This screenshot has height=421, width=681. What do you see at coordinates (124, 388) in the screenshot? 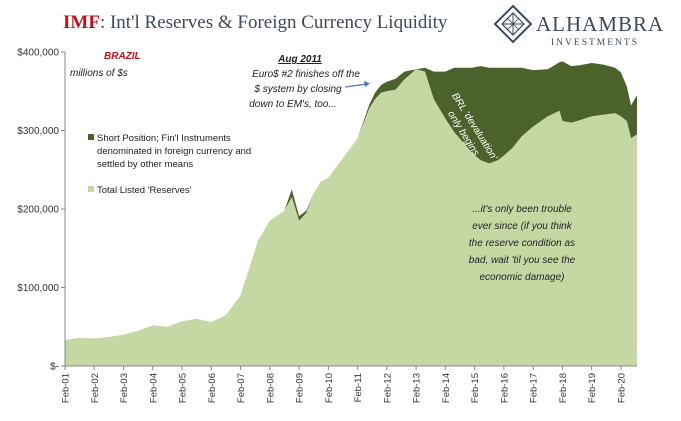
I see `x-tick-label: Feb-03` at bounding box center [124, 388].